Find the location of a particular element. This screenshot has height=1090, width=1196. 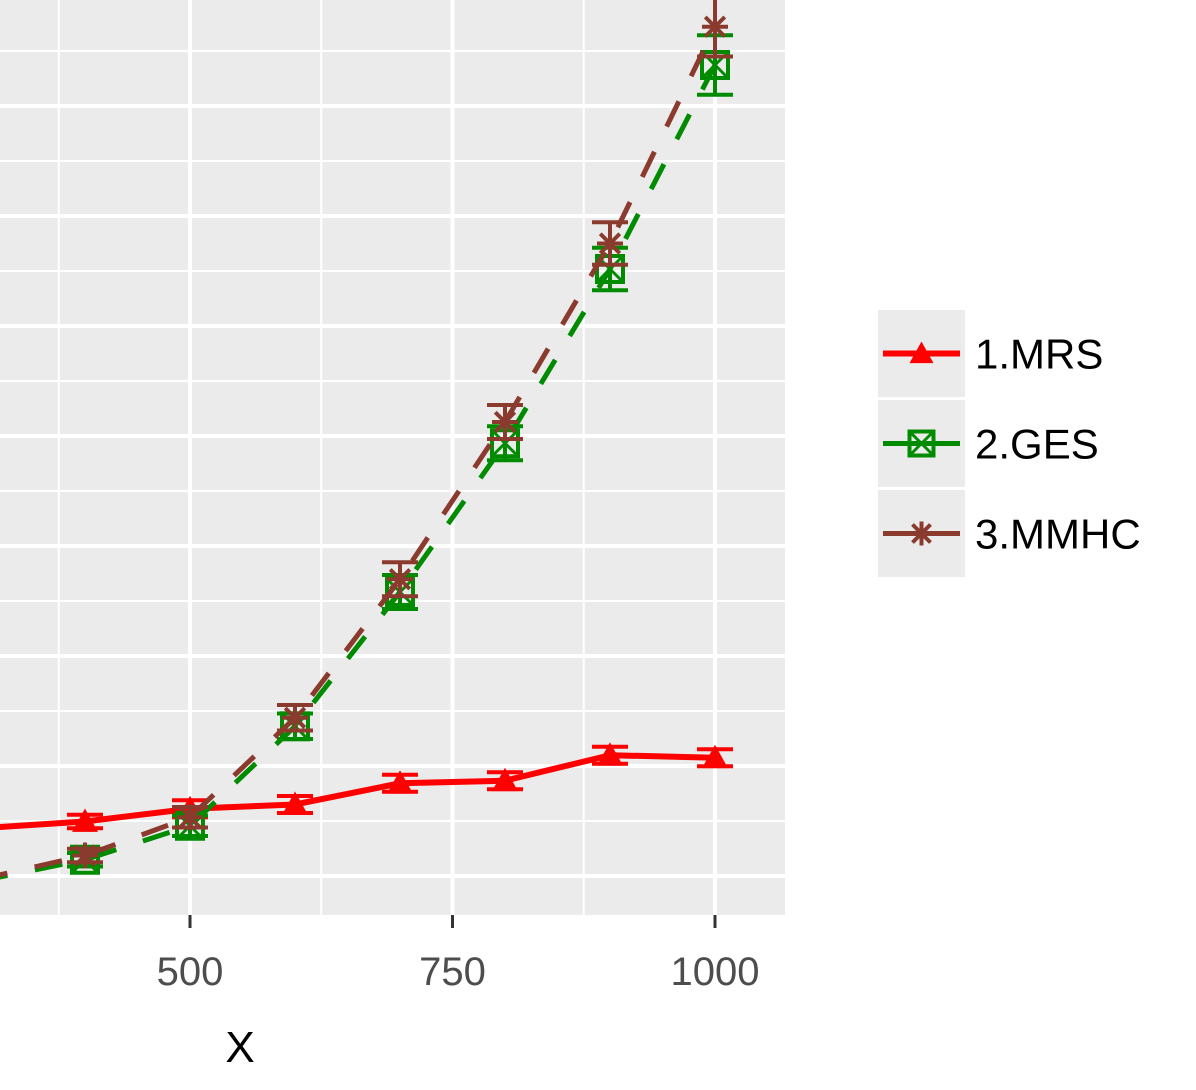

legend-label: 1.MRS is located at coordinates (1039, 354).